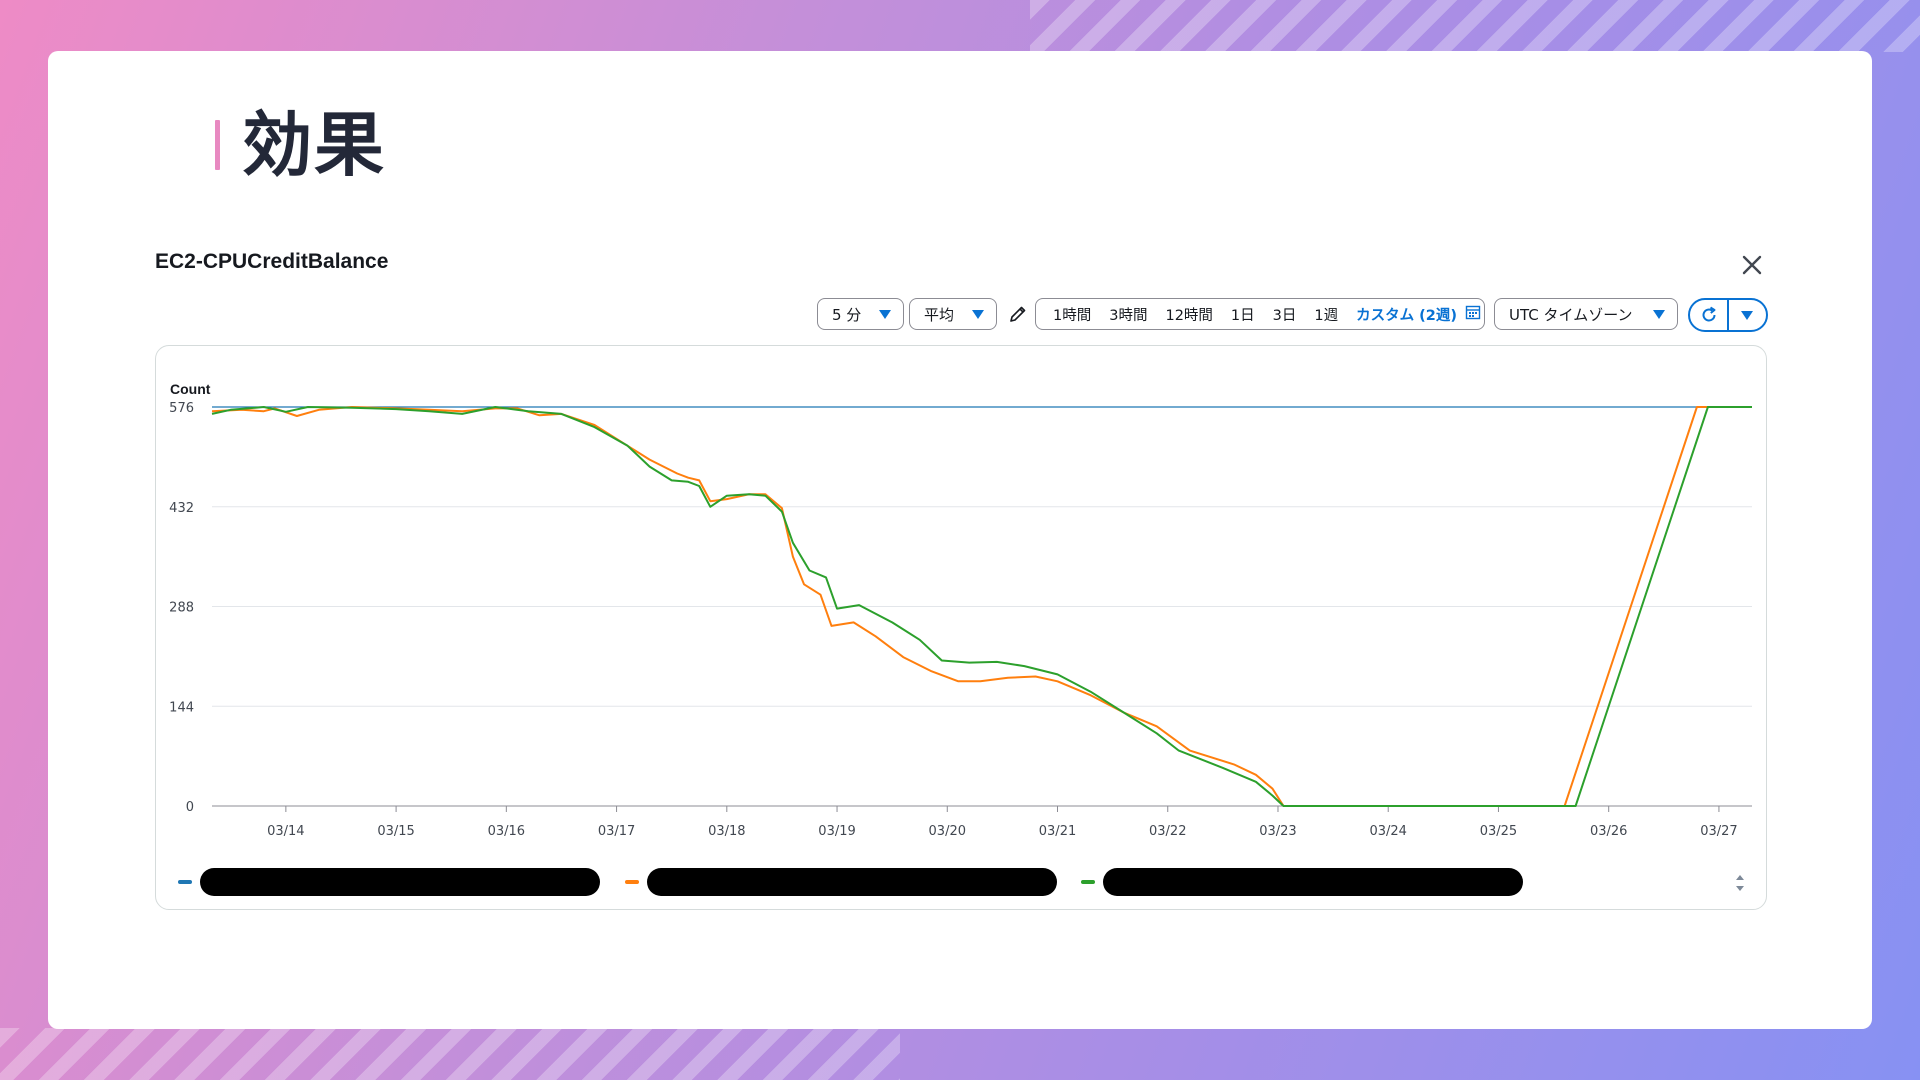 This screenshot has height=1080, width=1920. Describe the element at coordinates (1718, 831) in the screenshot. I see `x-tick-label: 03/27` at that location.